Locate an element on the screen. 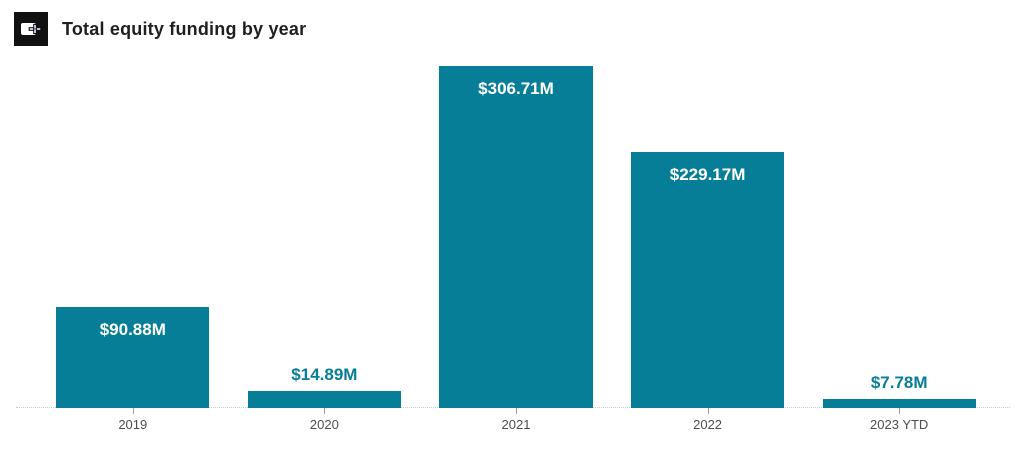  bar-value-label: $7.78M is located at coordinates (899, 382).